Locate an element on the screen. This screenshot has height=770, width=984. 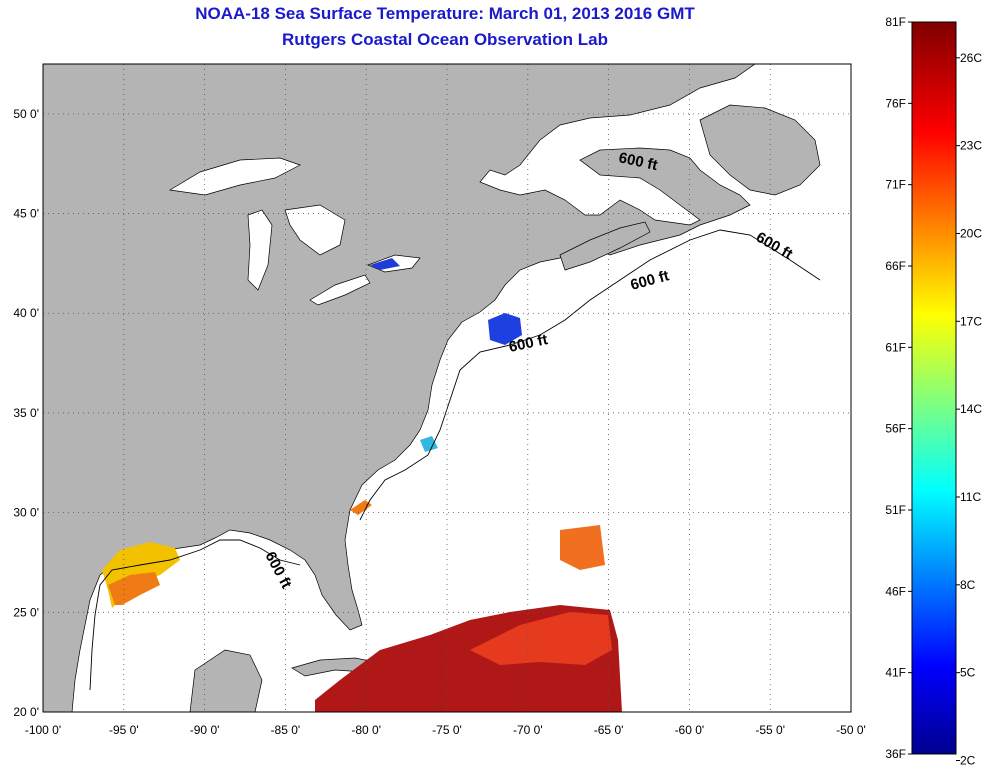
colorbar-c-label: 26C is located at coordinates (971, 58).